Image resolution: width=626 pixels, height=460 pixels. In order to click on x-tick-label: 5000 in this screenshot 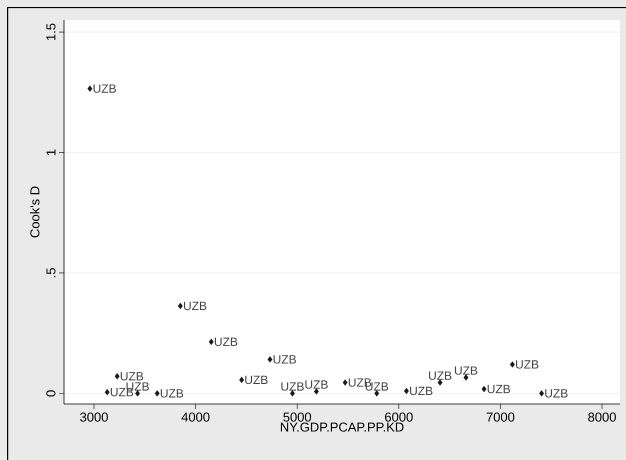, I will do `click(297, 417)`.